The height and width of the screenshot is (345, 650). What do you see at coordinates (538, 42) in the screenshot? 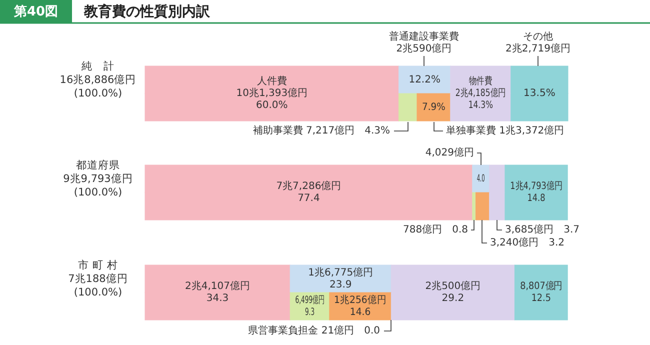
I see `text: その他 2兆2,719億円` at bounding box center [538, 42].